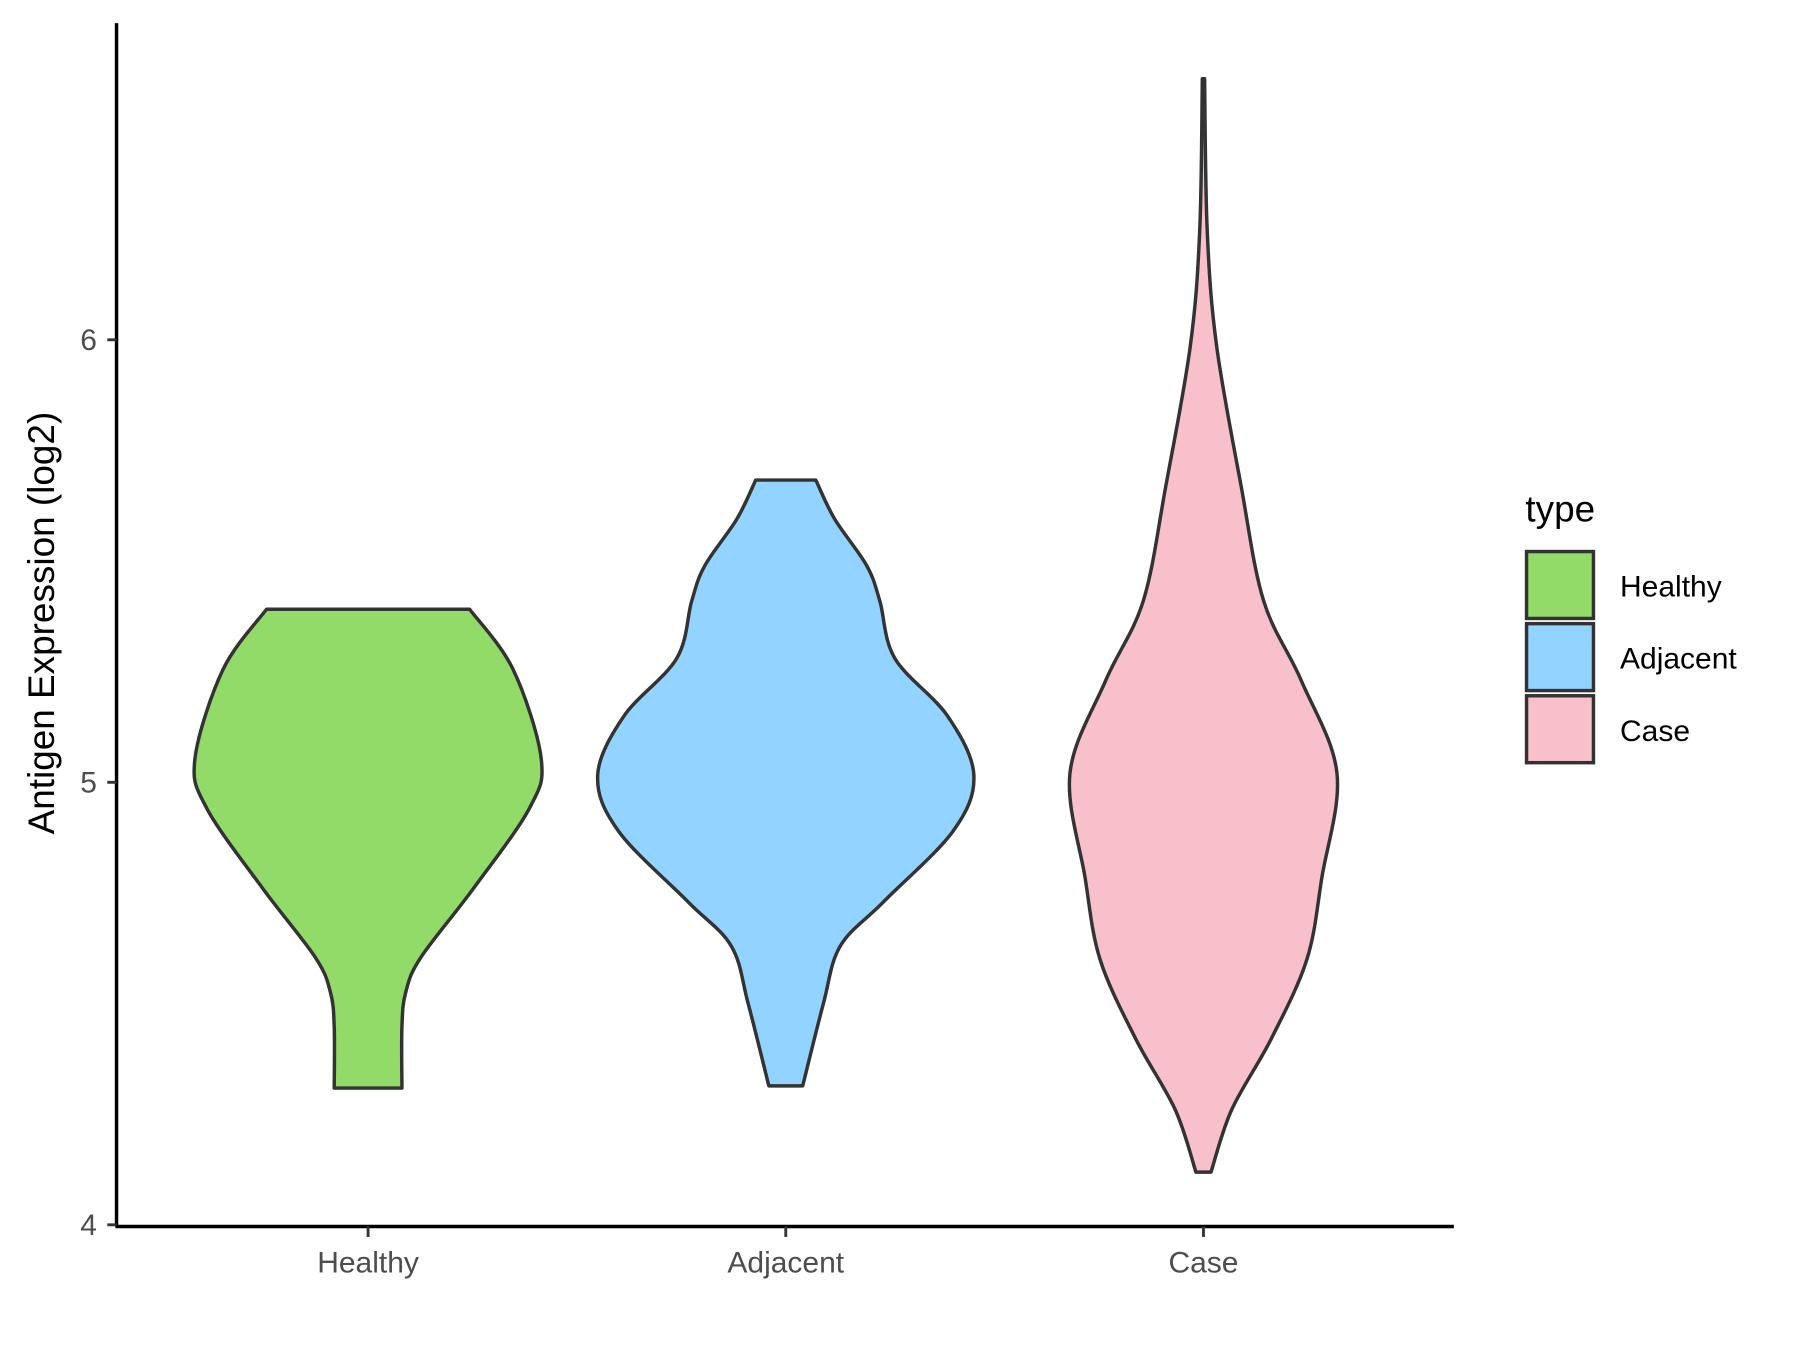 The height and width of the screenshot is (1350, 1800). I want to click on legend-label: Adjacent, so click(1678, 659).